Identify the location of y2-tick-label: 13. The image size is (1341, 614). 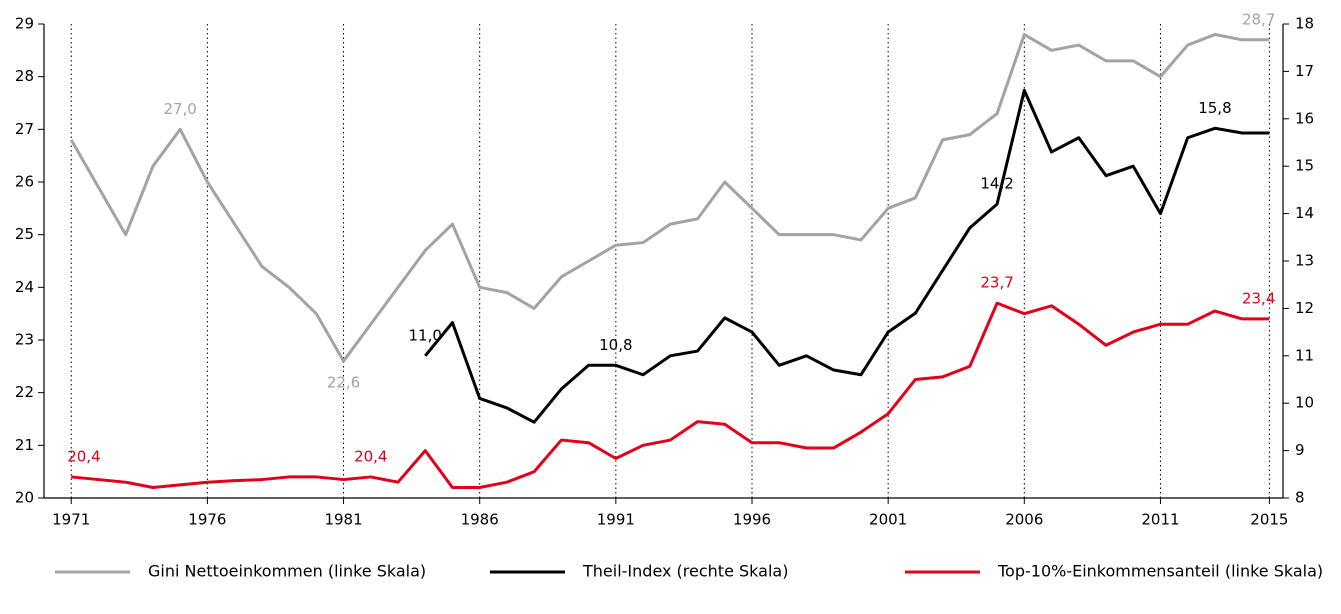
(1304, 261).